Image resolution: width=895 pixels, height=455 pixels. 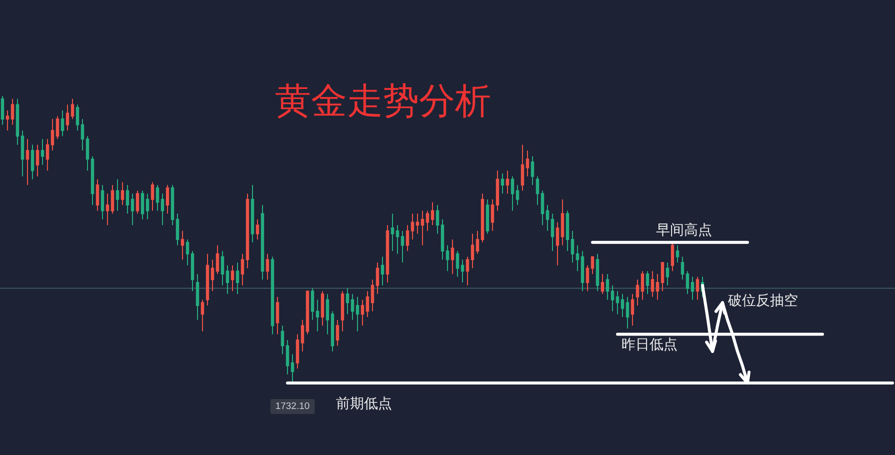 What do you see at coordinates (292, 406) in the screenshot?
I see `annotation: 1732.10` at bounding box center [292, 406].